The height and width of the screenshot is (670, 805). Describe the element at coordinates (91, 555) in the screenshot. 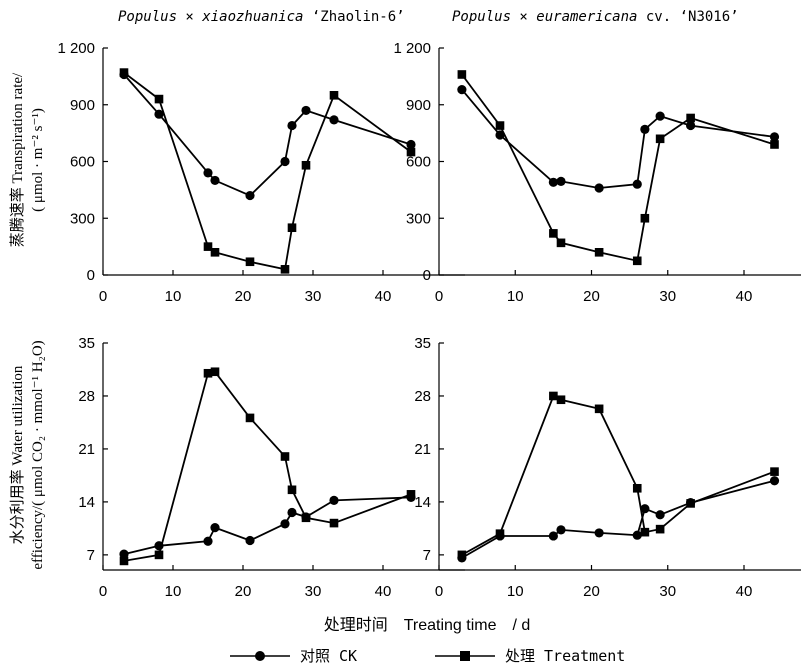

I see `y-tick-label: 7` at that location.